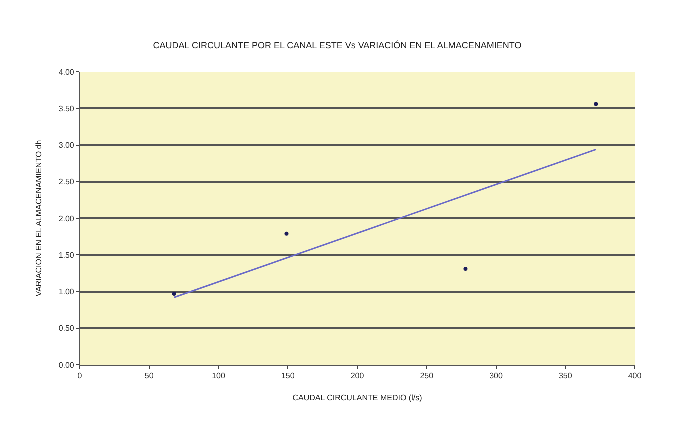 This screenshot has width=675, height=423. I want to click on y-tick-label: 2.50, so click(66, 182).